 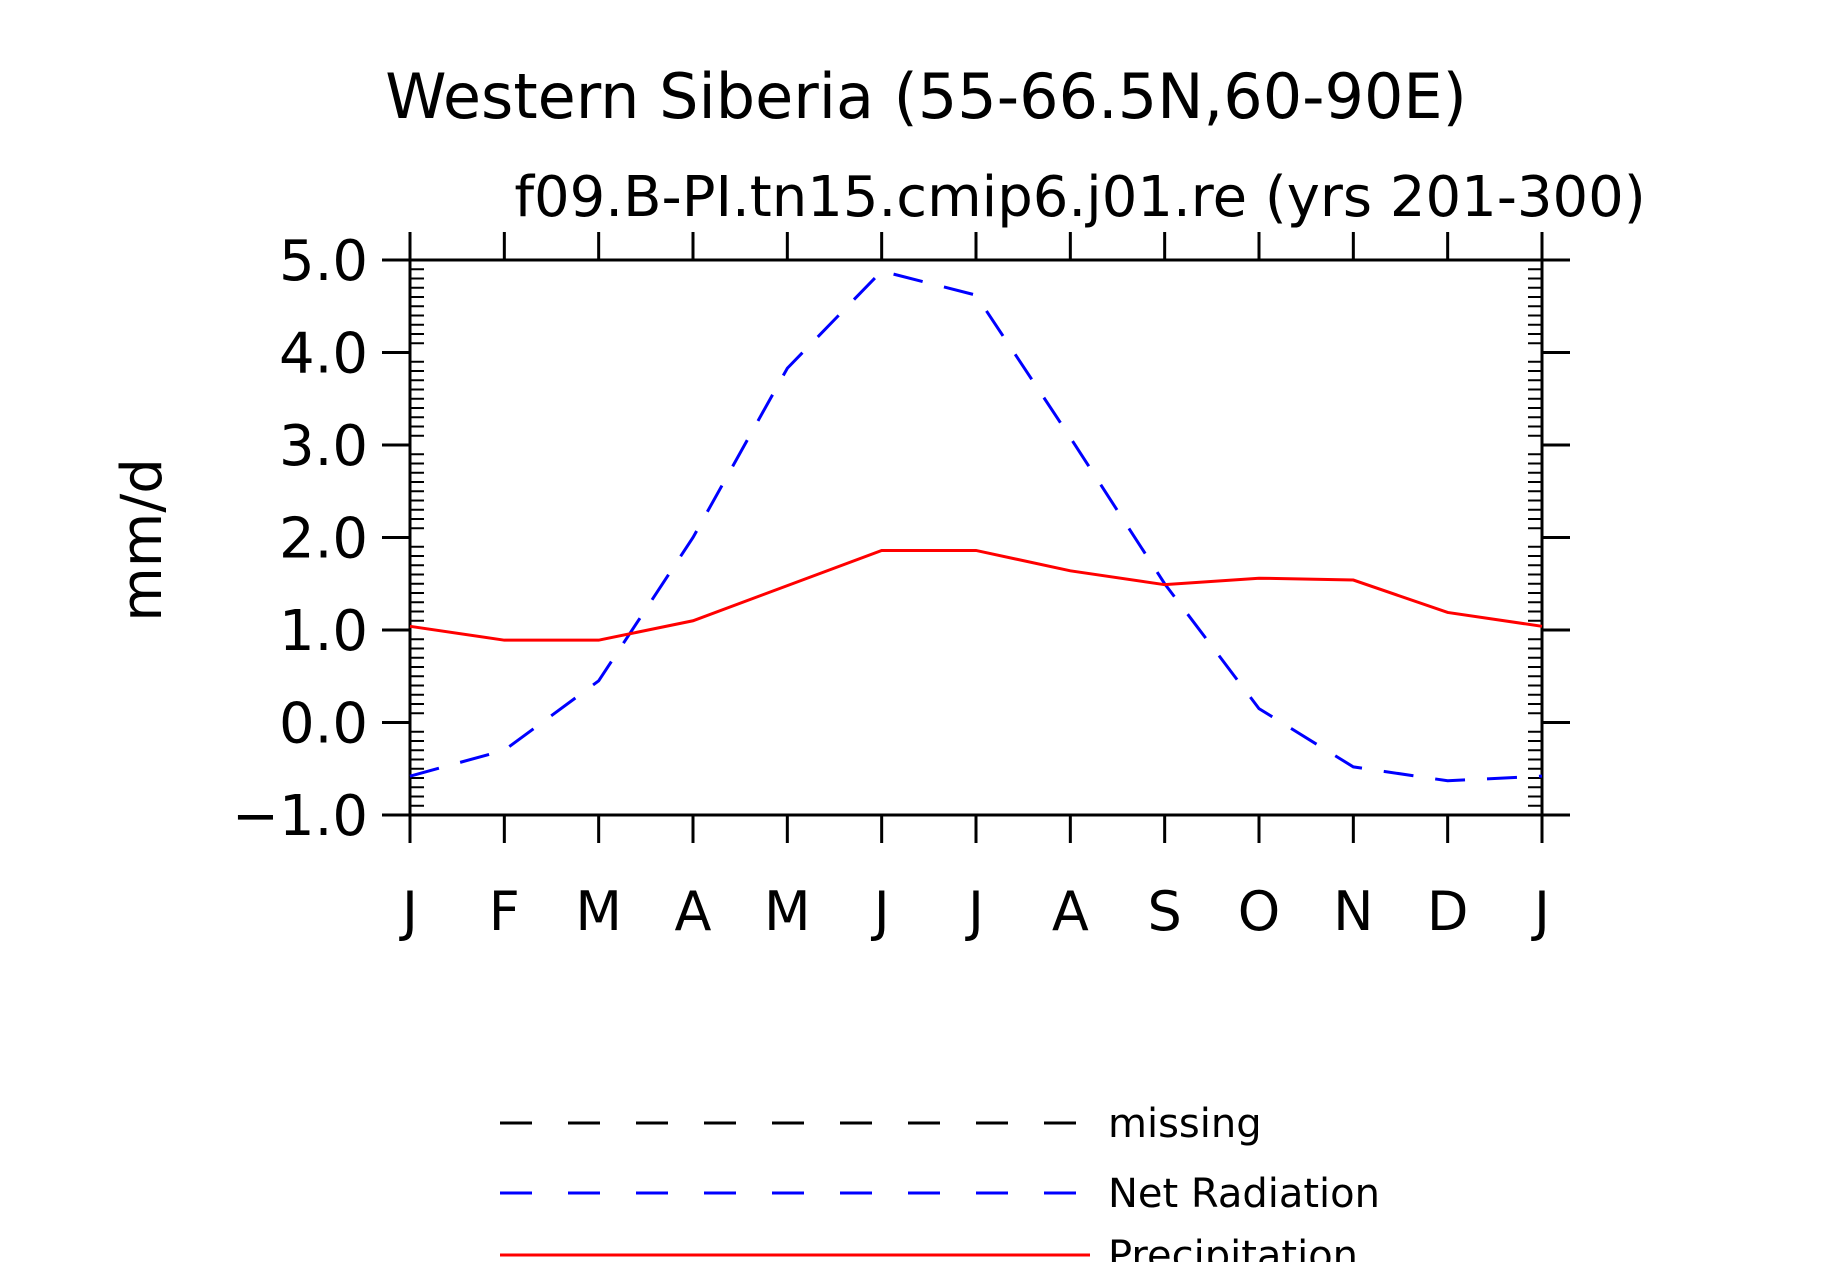 What do you see at coordinates (1353, 911) in the screenshot?
I see `x-tick-label: N` at bounding box center [1353, 911].